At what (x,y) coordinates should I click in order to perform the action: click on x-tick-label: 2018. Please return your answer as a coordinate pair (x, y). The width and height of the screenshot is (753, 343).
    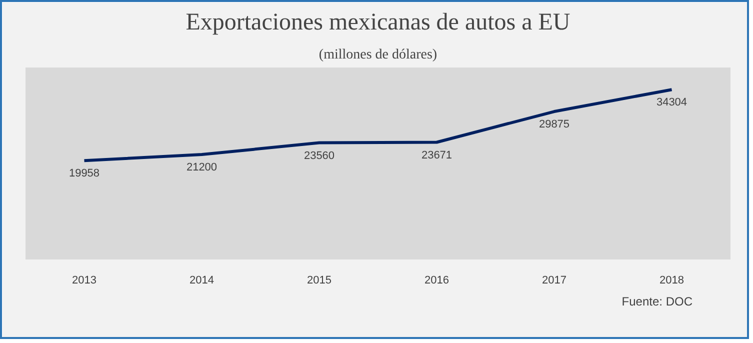
    Looking at the image, I should click on (672, 280).